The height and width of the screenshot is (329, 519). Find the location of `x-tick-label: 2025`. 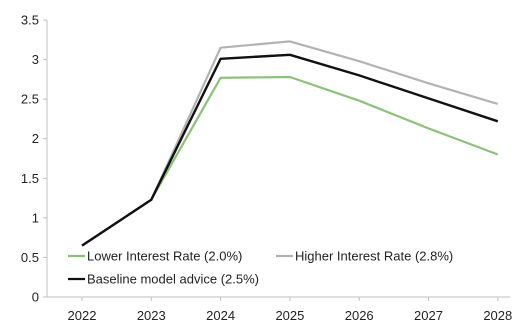

x-tick-label: 2025 is located at coordinates (289, 315).